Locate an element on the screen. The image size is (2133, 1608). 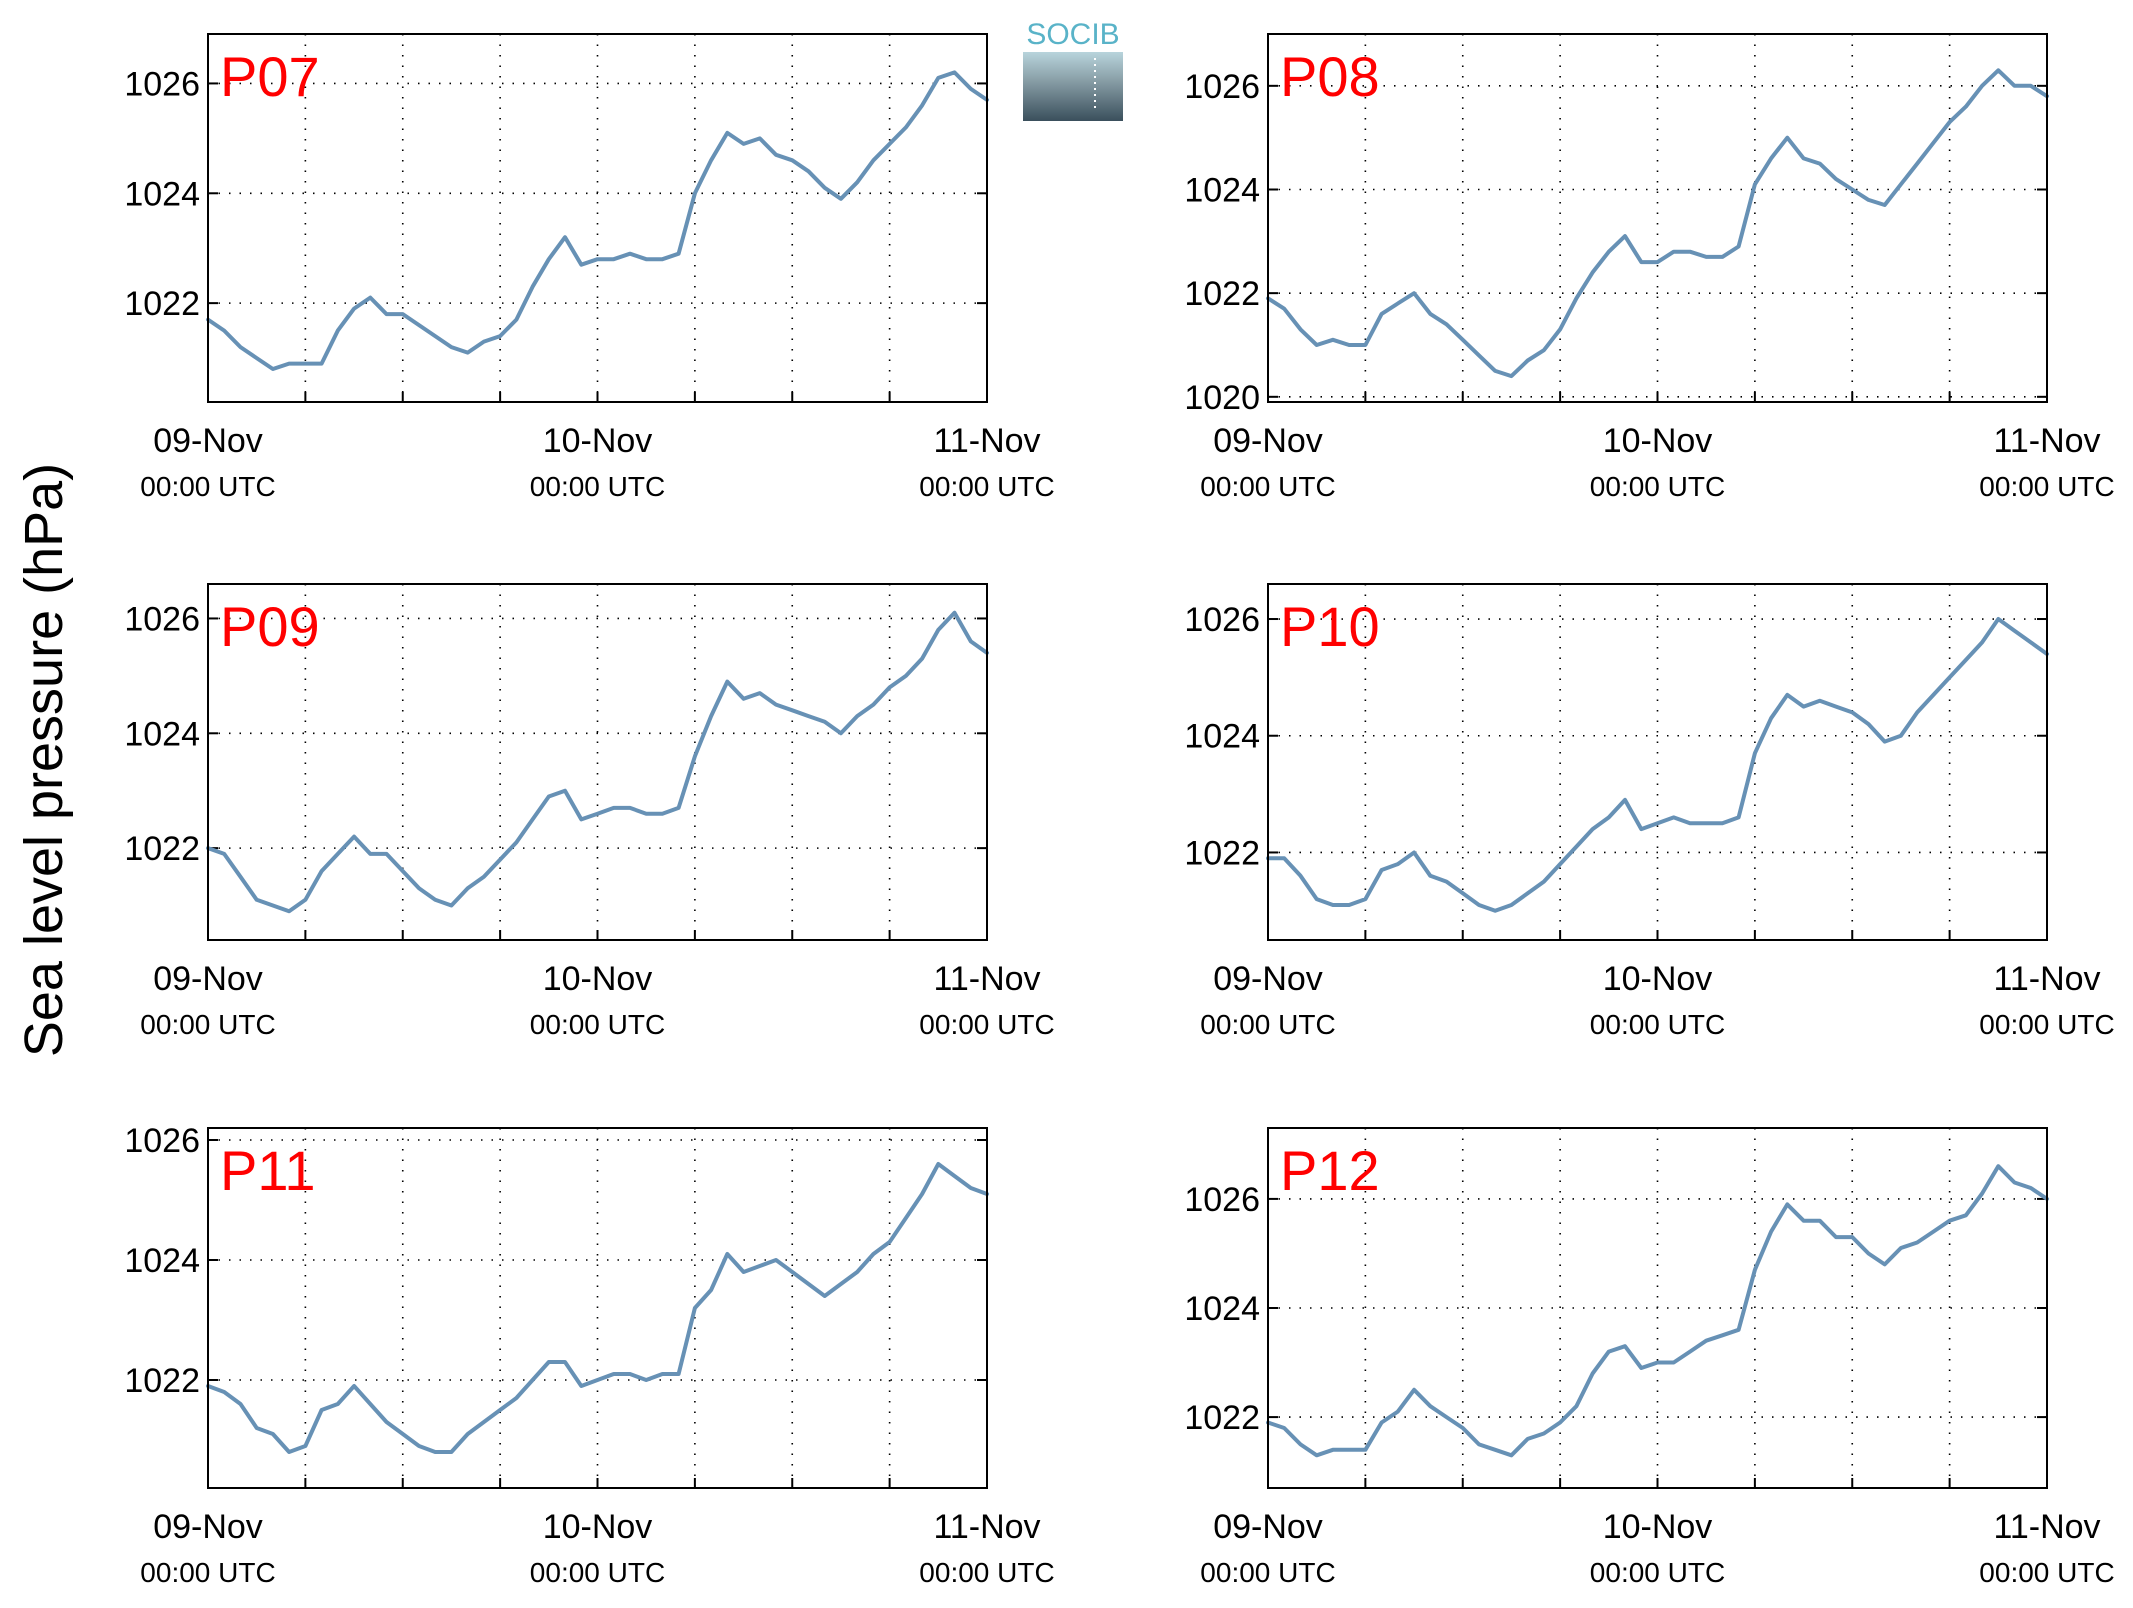
socib-logo: SOCIB is located at coordinates (1073, 69).